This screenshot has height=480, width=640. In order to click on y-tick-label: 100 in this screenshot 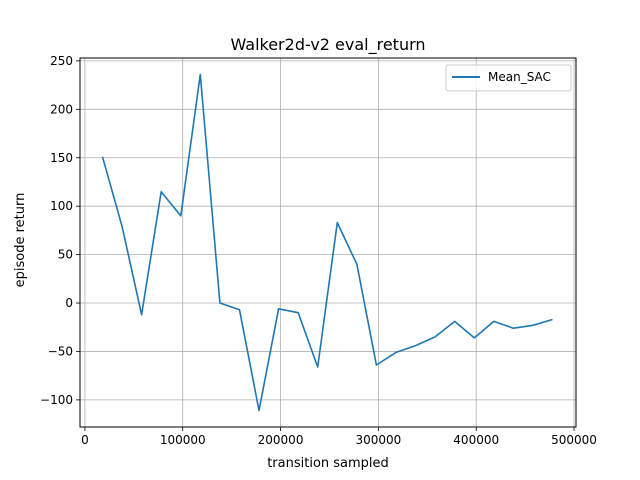, I will do `click(61, 206)`.